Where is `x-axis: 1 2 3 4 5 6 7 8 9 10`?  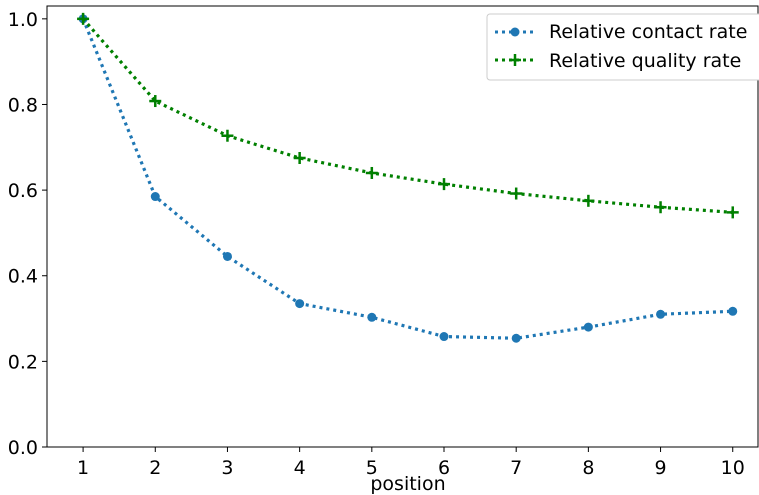 x-axis: 1 2 3 4 5 6 7 8 9 10 is located at coordinates (411, 463).